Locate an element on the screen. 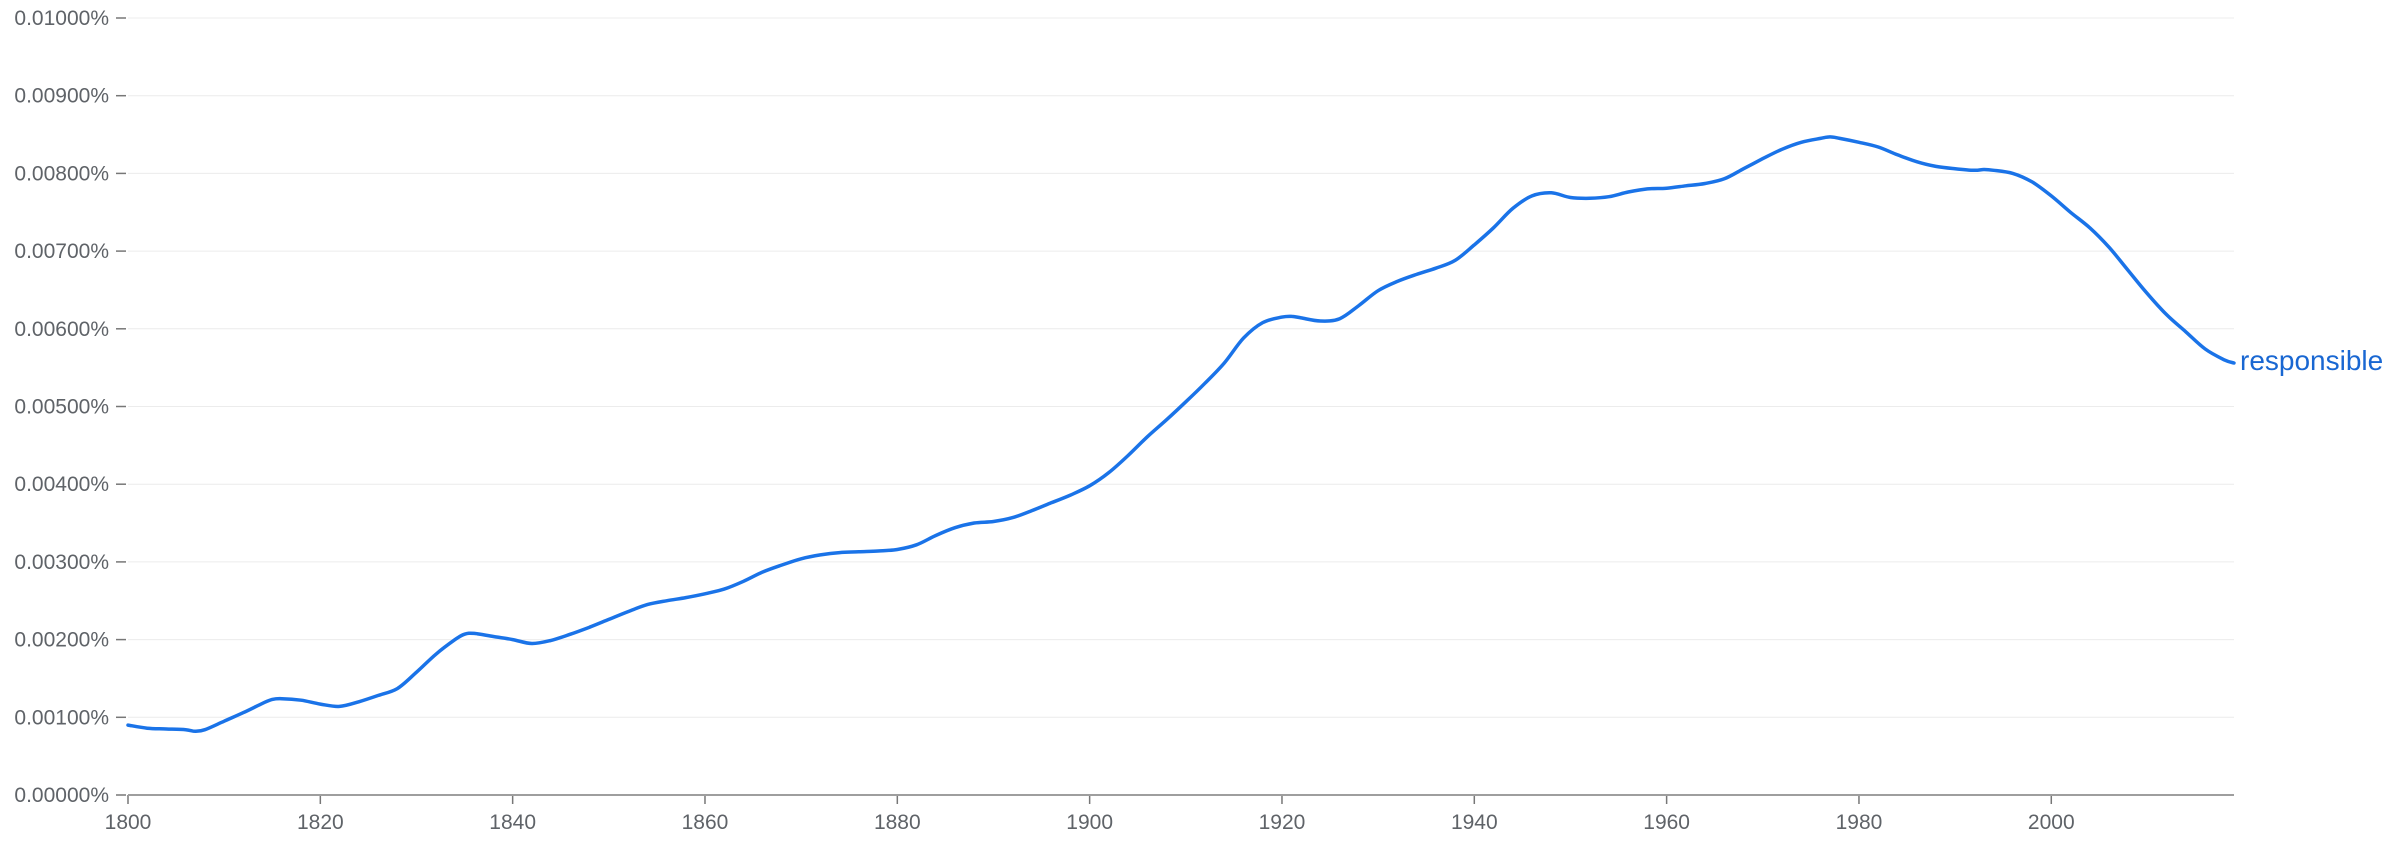 Image resolution: width=2400 pixels, height=842 pixels. x-tick-label: 1840 is located at coordinates (512, 822).